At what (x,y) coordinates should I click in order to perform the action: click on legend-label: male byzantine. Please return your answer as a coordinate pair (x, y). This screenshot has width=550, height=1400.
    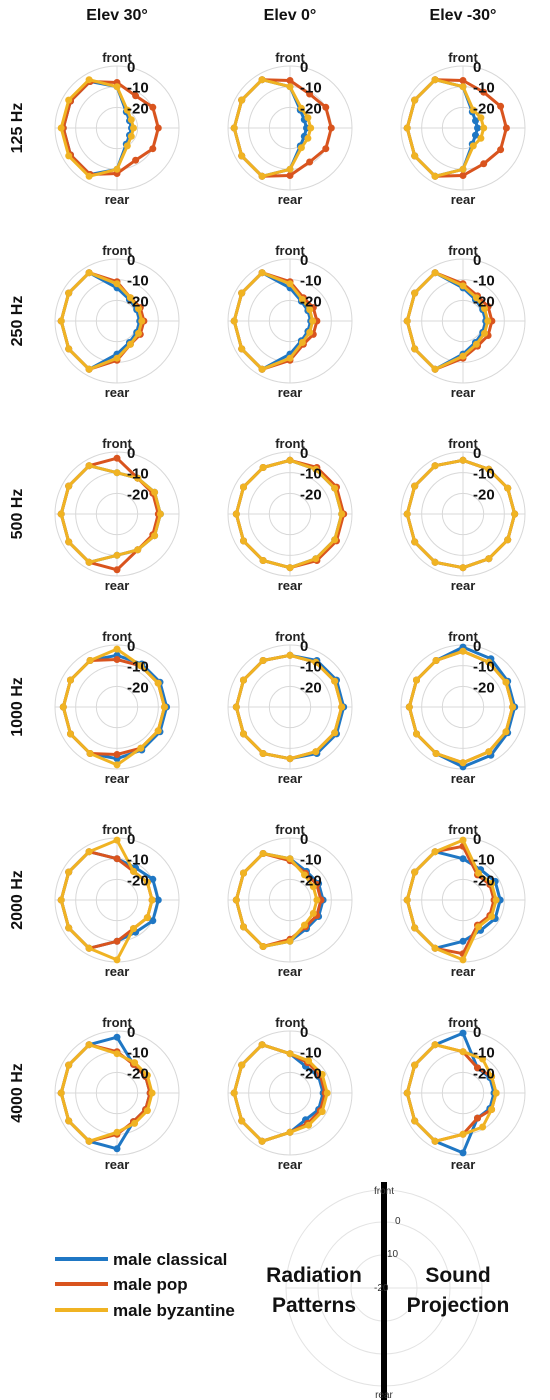
    Looking at the image, I should click on (174, 1310).